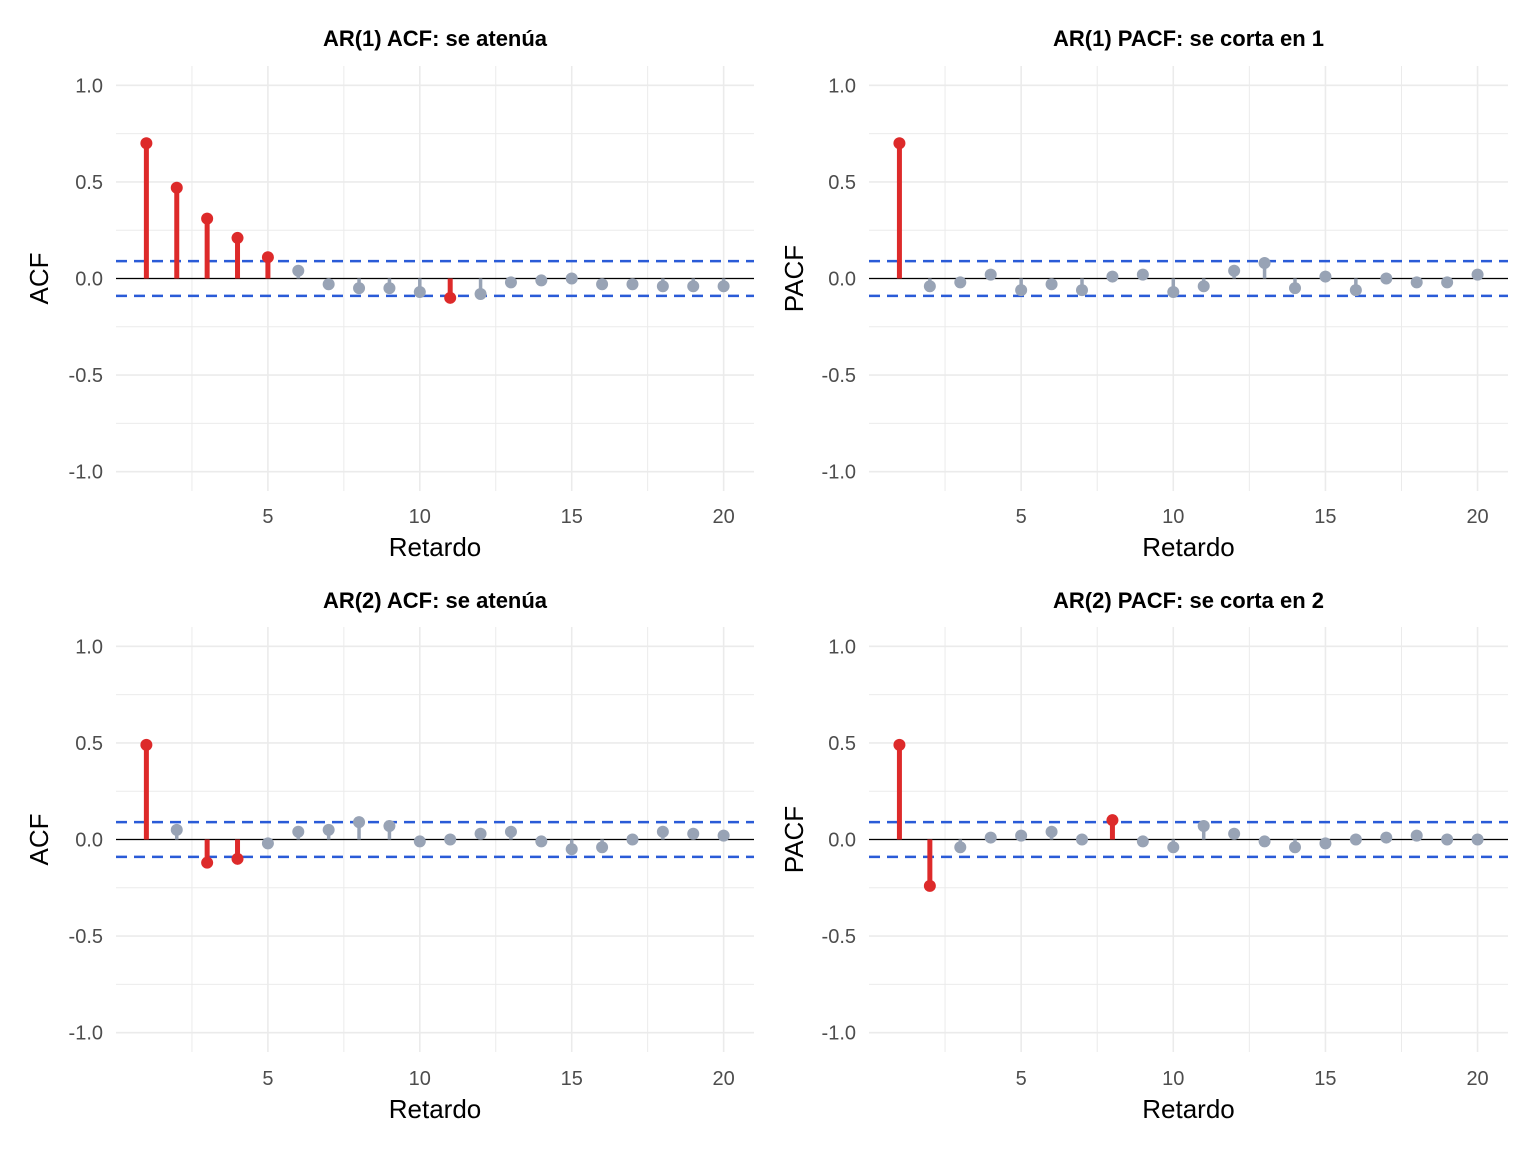  Describe the element at coordinates (794, 278) in the screenshot. I see `y-axis-title: PACF` at that location.